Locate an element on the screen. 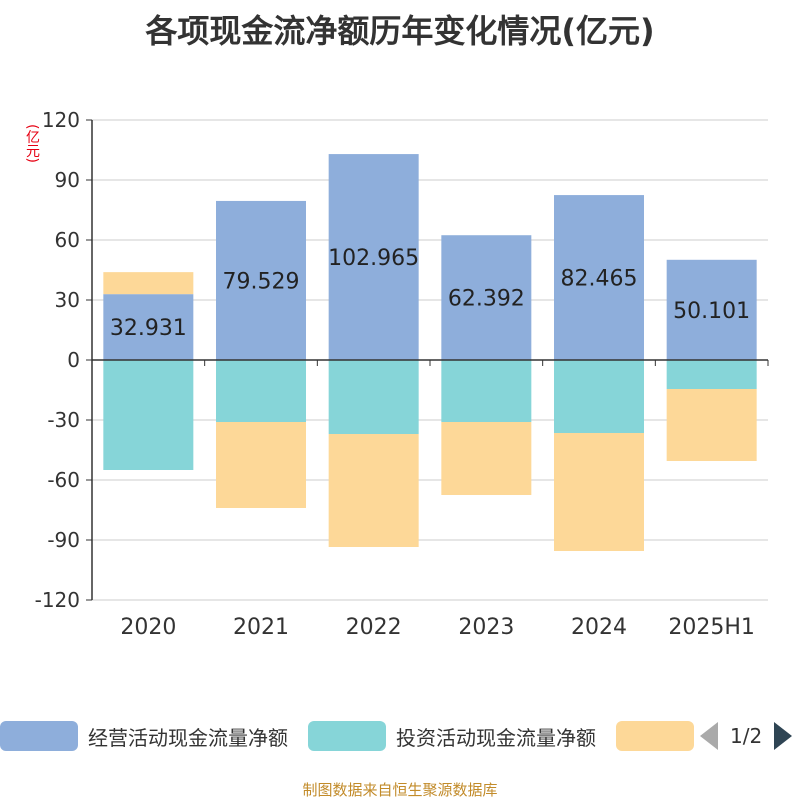 This screenshot has width=800, height=800. legend-prev-icon is located at coordinates (709, 736).